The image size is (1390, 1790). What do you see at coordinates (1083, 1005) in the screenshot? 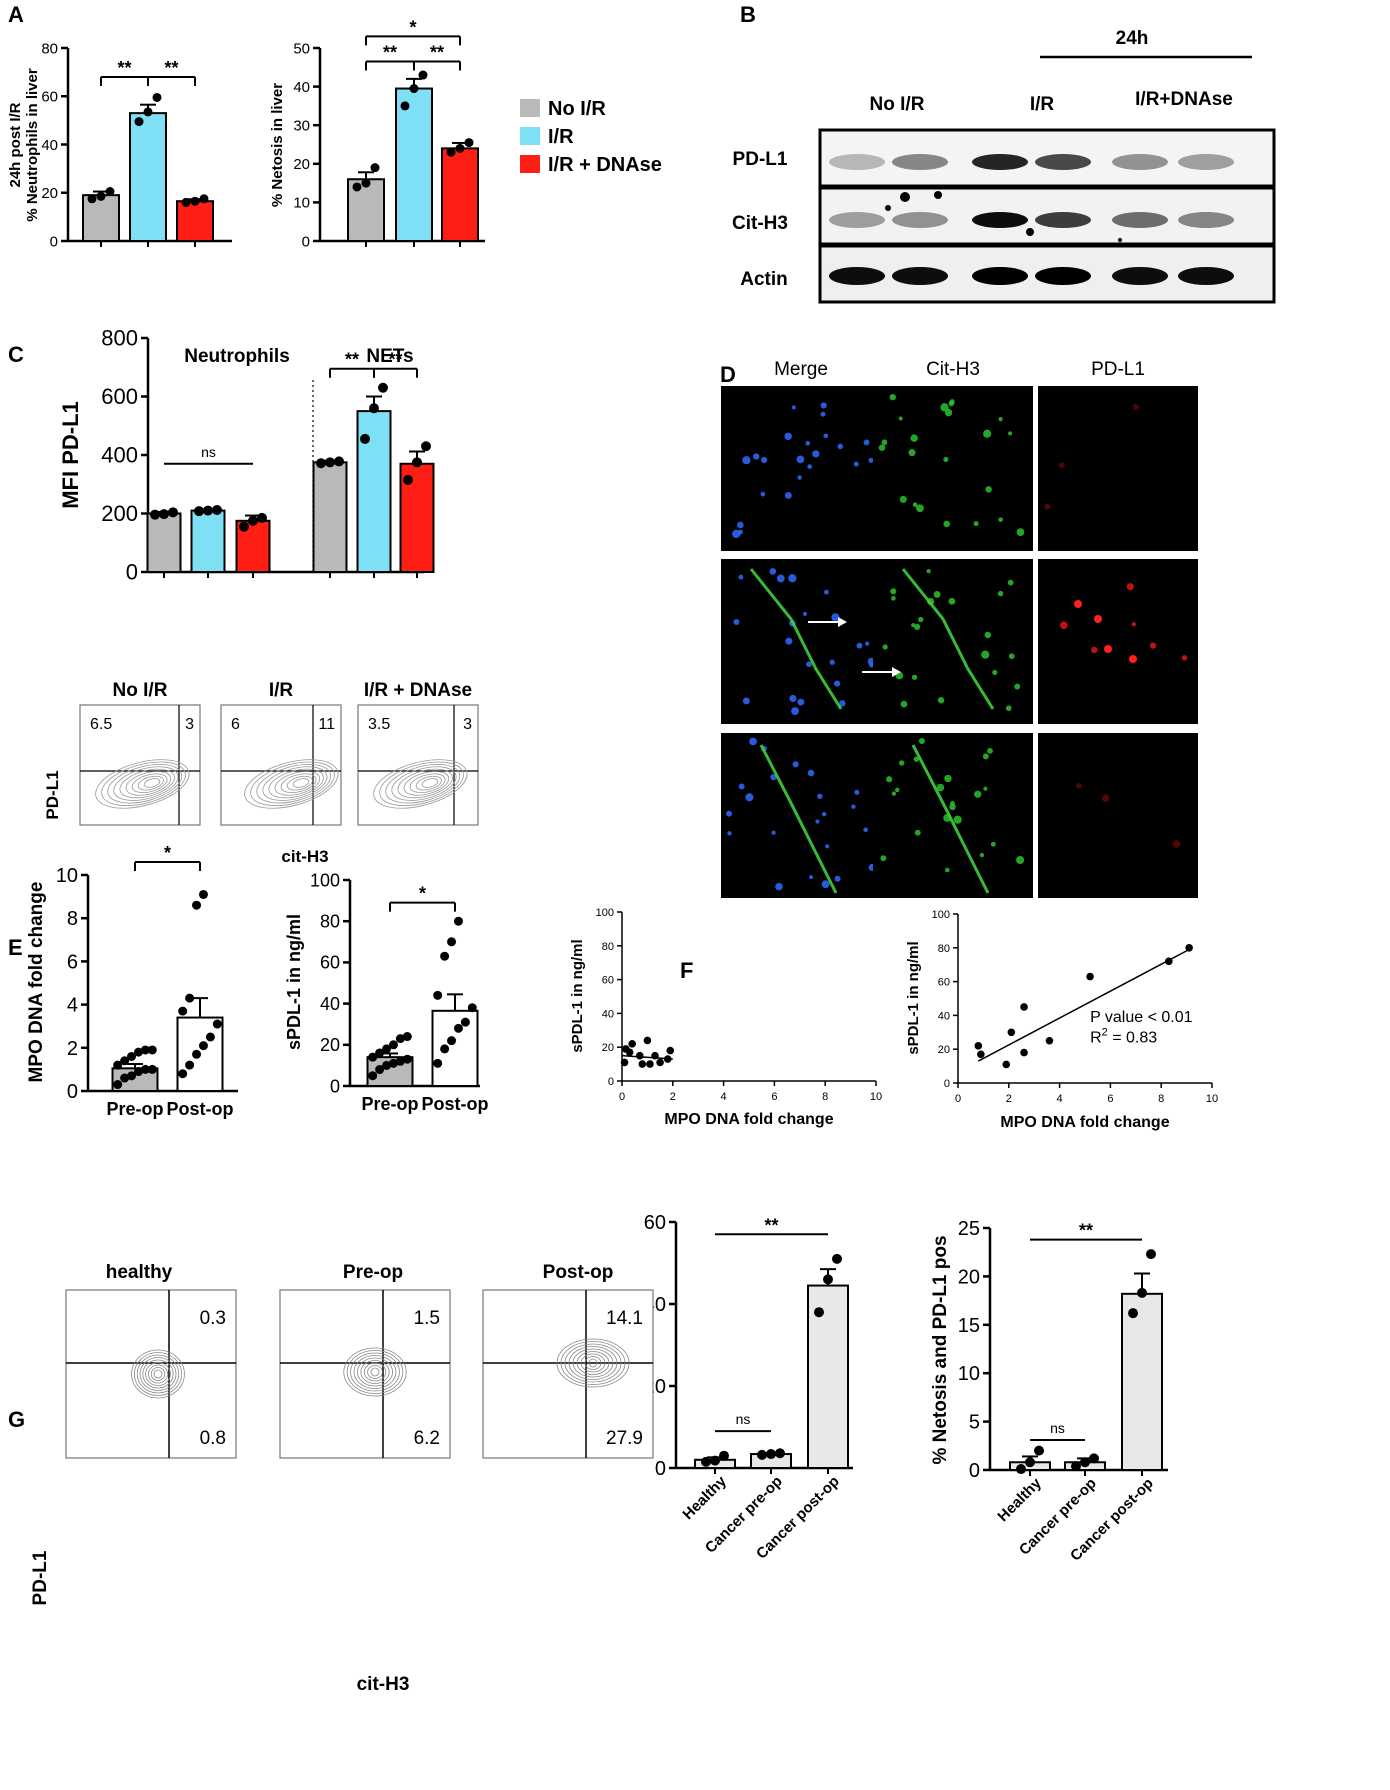
I see `fit-line` at bounding box center [1083, 1005].